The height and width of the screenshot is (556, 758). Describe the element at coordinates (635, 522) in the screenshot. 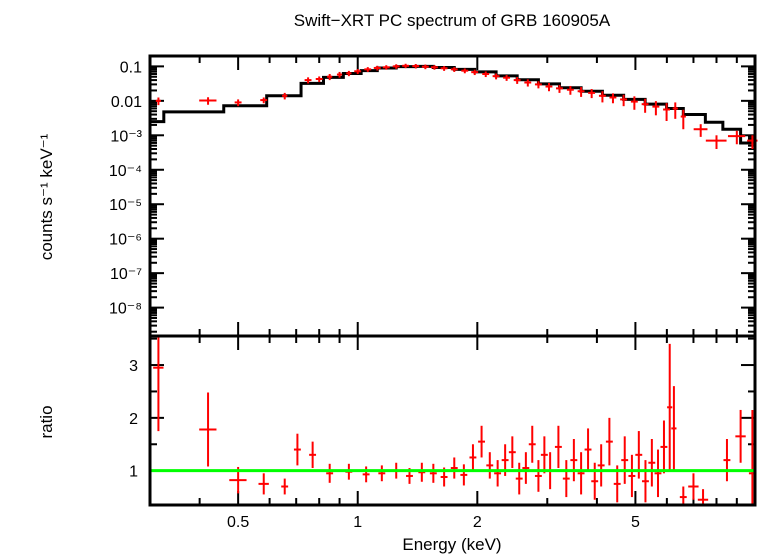

I see `x-tick-label: 5` at that location.